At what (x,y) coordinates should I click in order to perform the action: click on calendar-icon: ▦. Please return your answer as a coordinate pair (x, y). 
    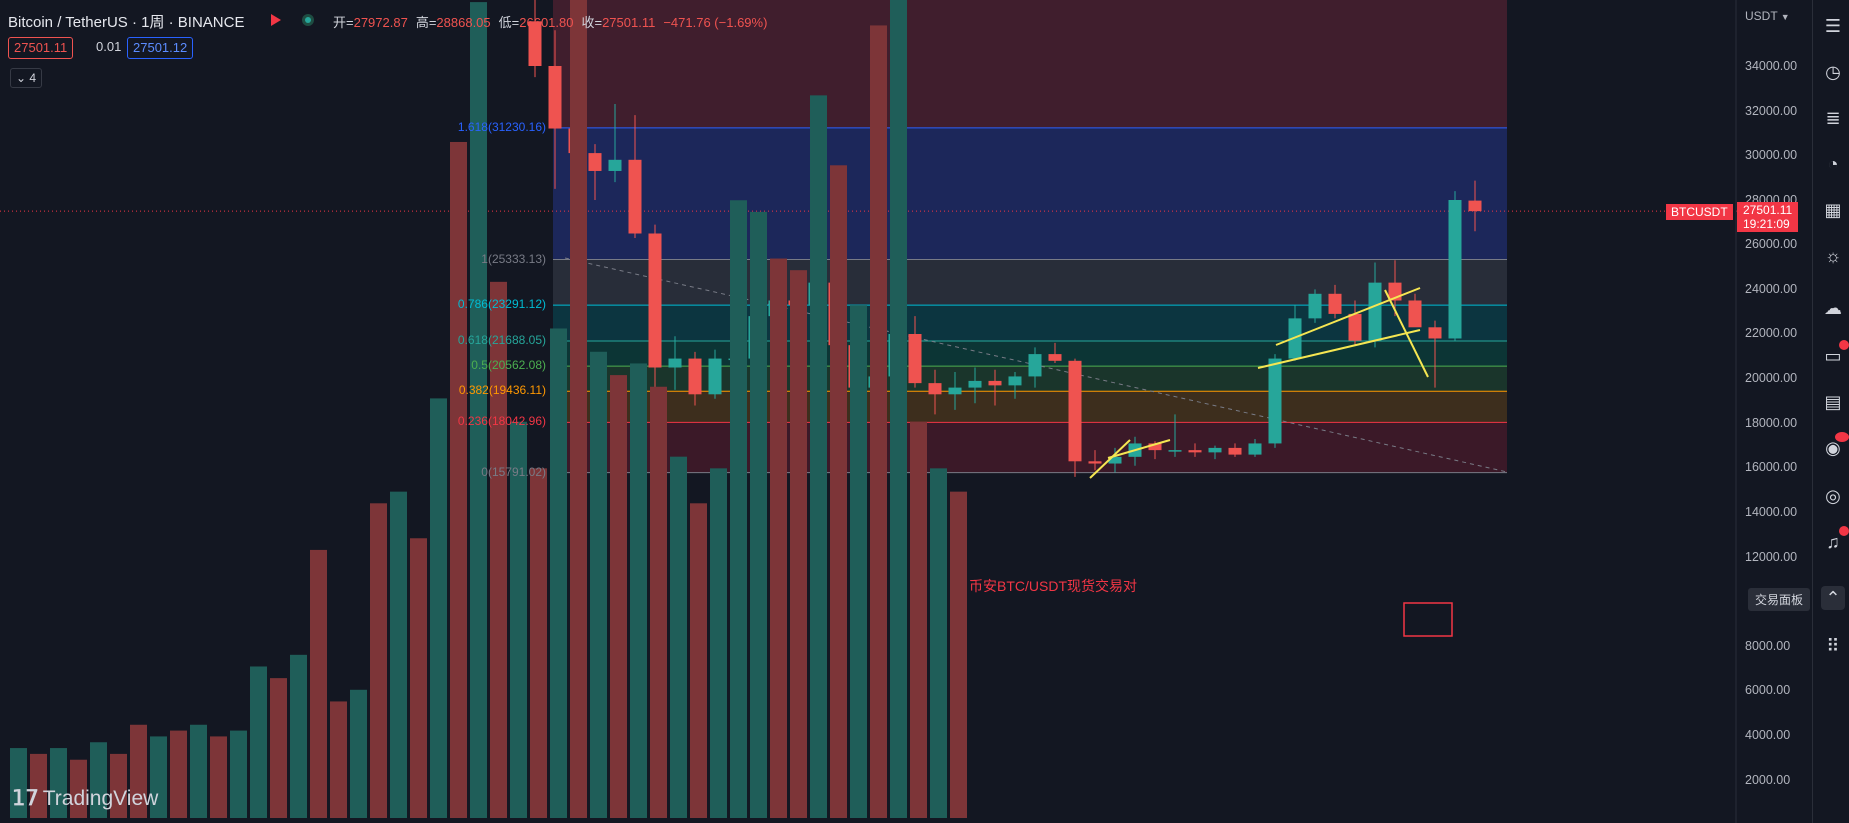
    Looking at the image, I should click on (1833, 210).